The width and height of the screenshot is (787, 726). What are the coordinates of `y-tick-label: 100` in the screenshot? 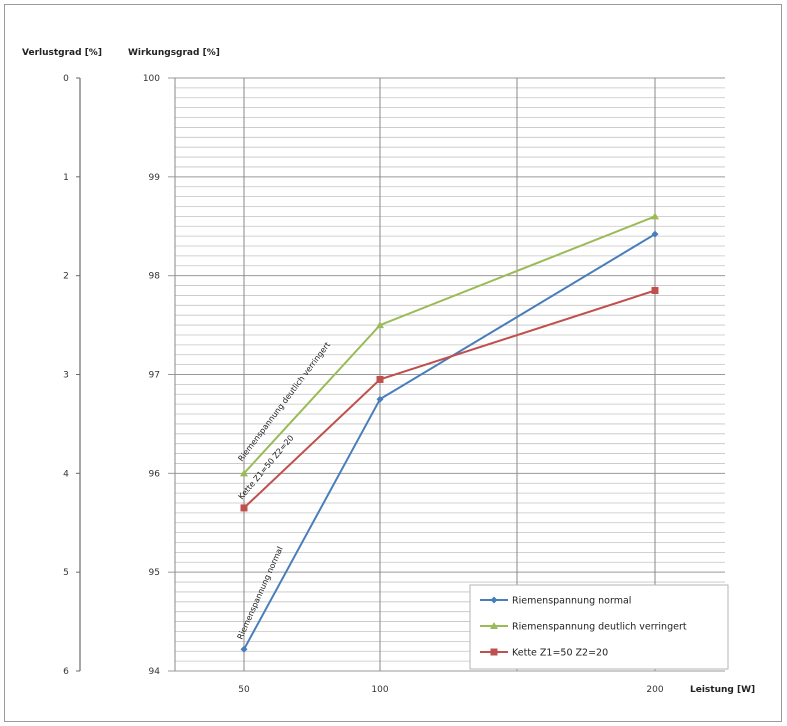 It's located at (151, 79).